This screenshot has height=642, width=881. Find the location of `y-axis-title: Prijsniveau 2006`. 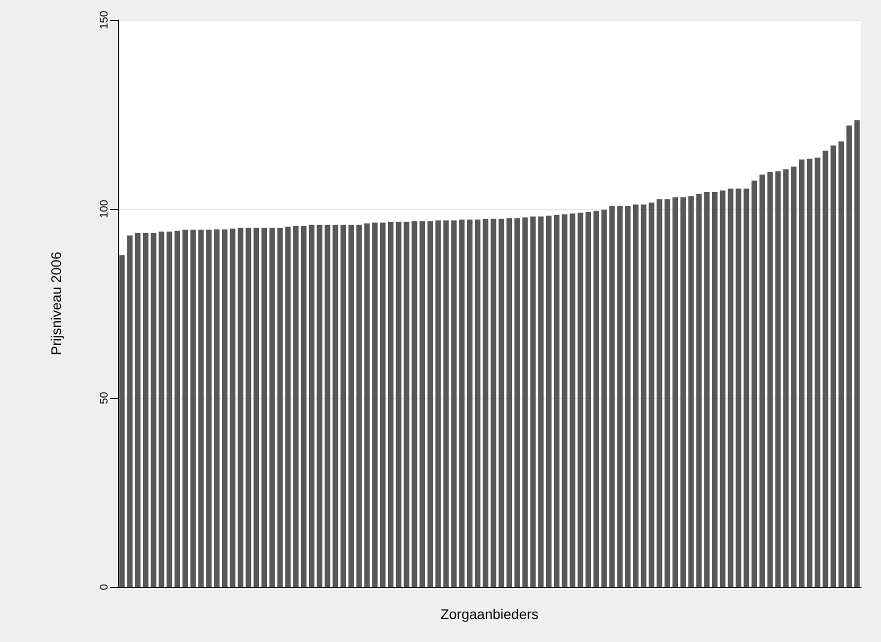

y-axis-title: Prijsniveau 2006 is located at coordinates (56, 304).